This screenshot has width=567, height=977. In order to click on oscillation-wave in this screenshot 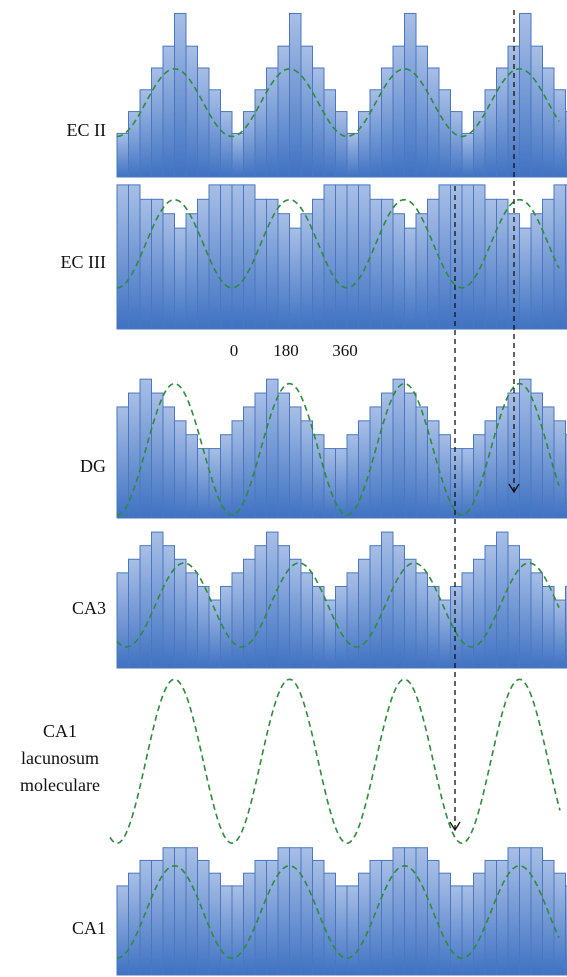, I will do `click(338, 243)`.